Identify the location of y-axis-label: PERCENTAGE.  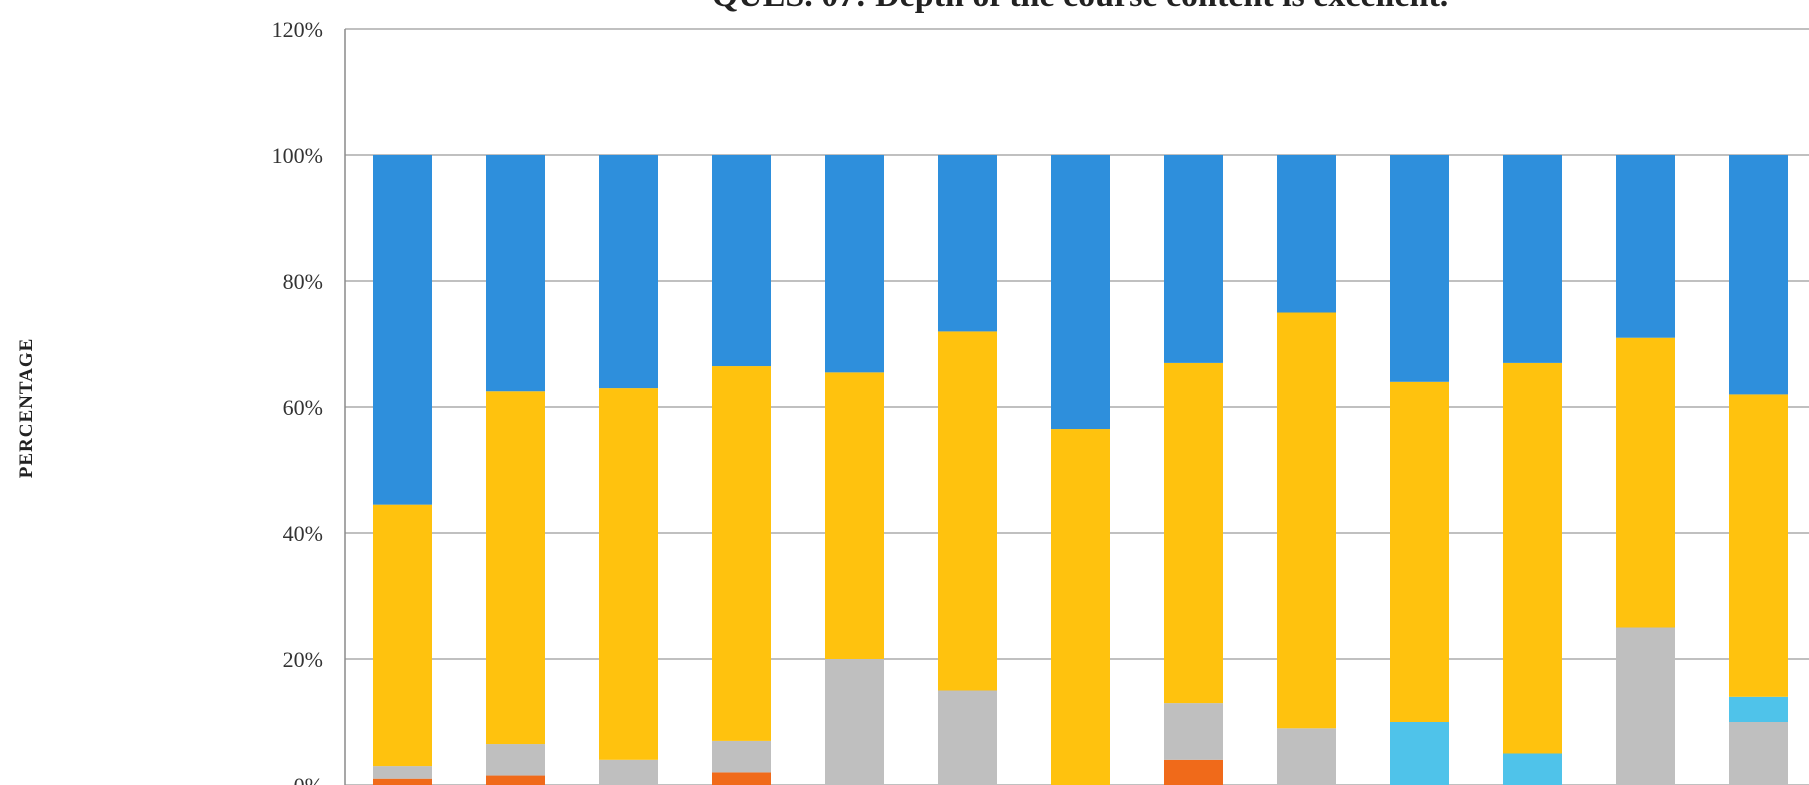
(26, 408).